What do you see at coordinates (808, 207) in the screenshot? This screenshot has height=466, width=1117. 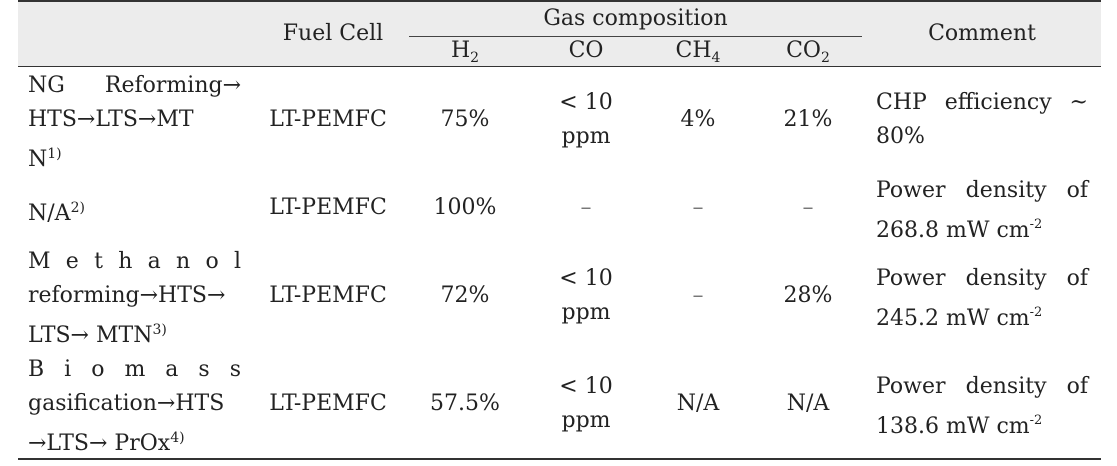 I see `row2-co2: –` at bounding box center [808, 207].